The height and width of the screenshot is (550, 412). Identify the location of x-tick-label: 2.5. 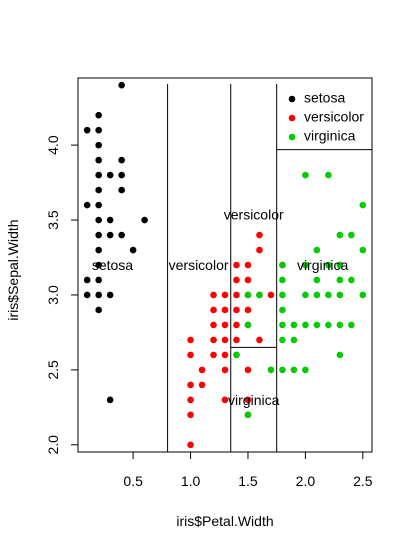
(363, 481).